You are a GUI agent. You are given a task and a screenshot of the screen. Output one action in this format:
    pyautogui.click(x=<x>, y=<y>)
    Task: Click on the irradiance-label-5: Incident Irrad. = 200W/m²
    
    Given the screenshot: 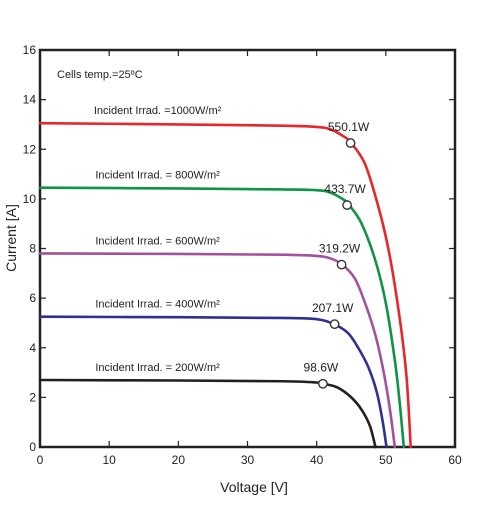 What is the action you would take?
    pyautogui.click(x=157, y=368)
    